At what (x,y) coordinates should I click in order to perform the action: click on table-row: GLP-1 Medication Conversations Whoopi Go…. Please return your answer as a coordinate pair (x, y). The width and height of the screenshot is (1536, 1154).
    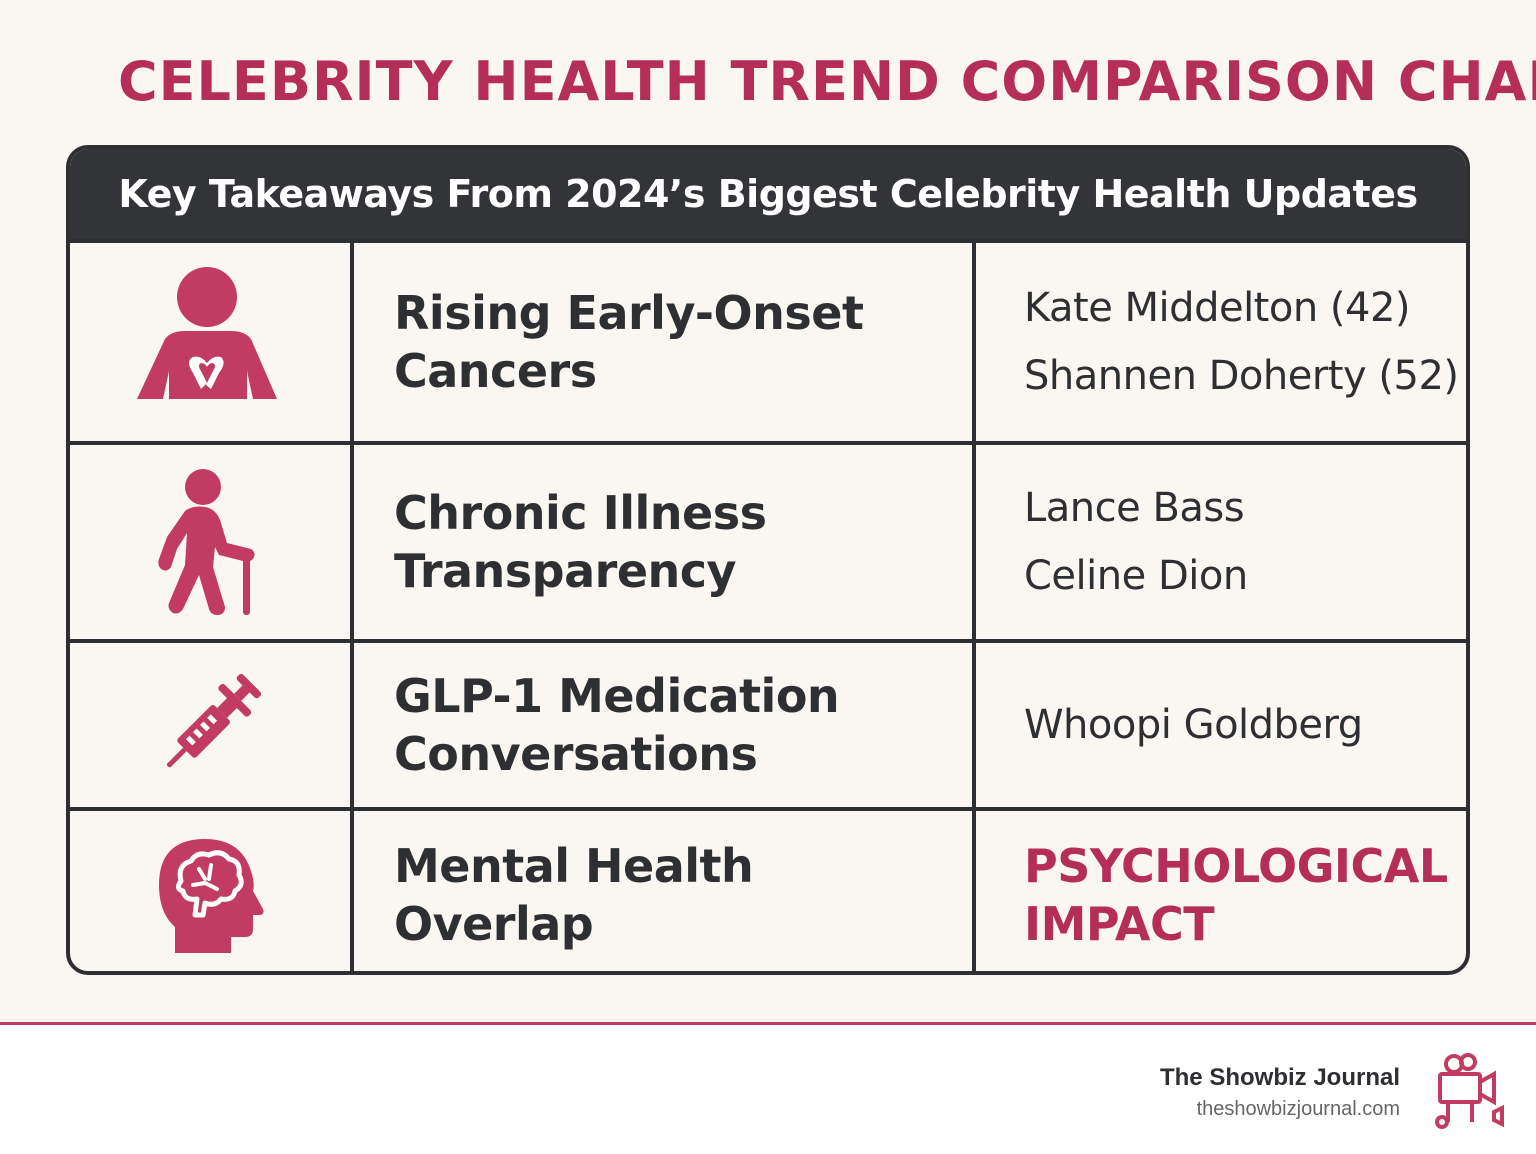
    Looking at the image, I should click on (768, 723).